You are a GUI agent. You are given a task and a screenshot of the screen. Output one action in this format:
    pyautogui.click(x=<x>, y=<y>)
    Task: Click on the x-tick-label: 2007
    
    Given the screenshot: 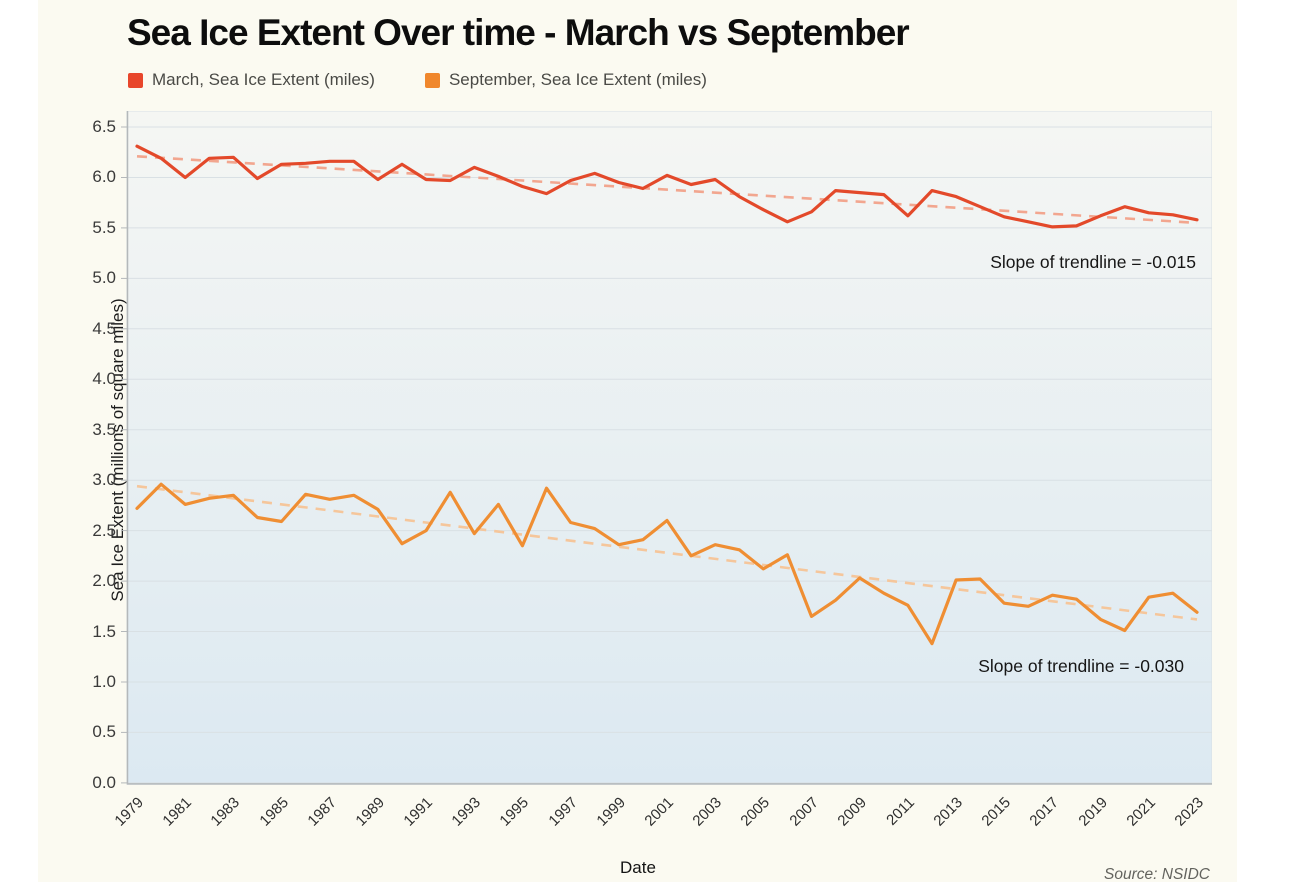 What is the action you would take?
    pyautogui.click(x=803, y=812)
    